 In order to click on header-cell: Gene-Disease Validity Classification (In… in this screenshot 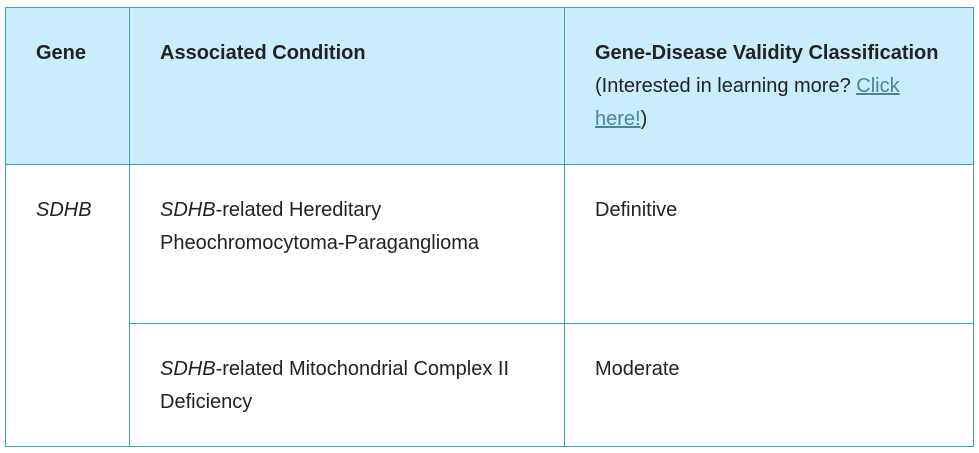, I will do `click(769, 86)`.